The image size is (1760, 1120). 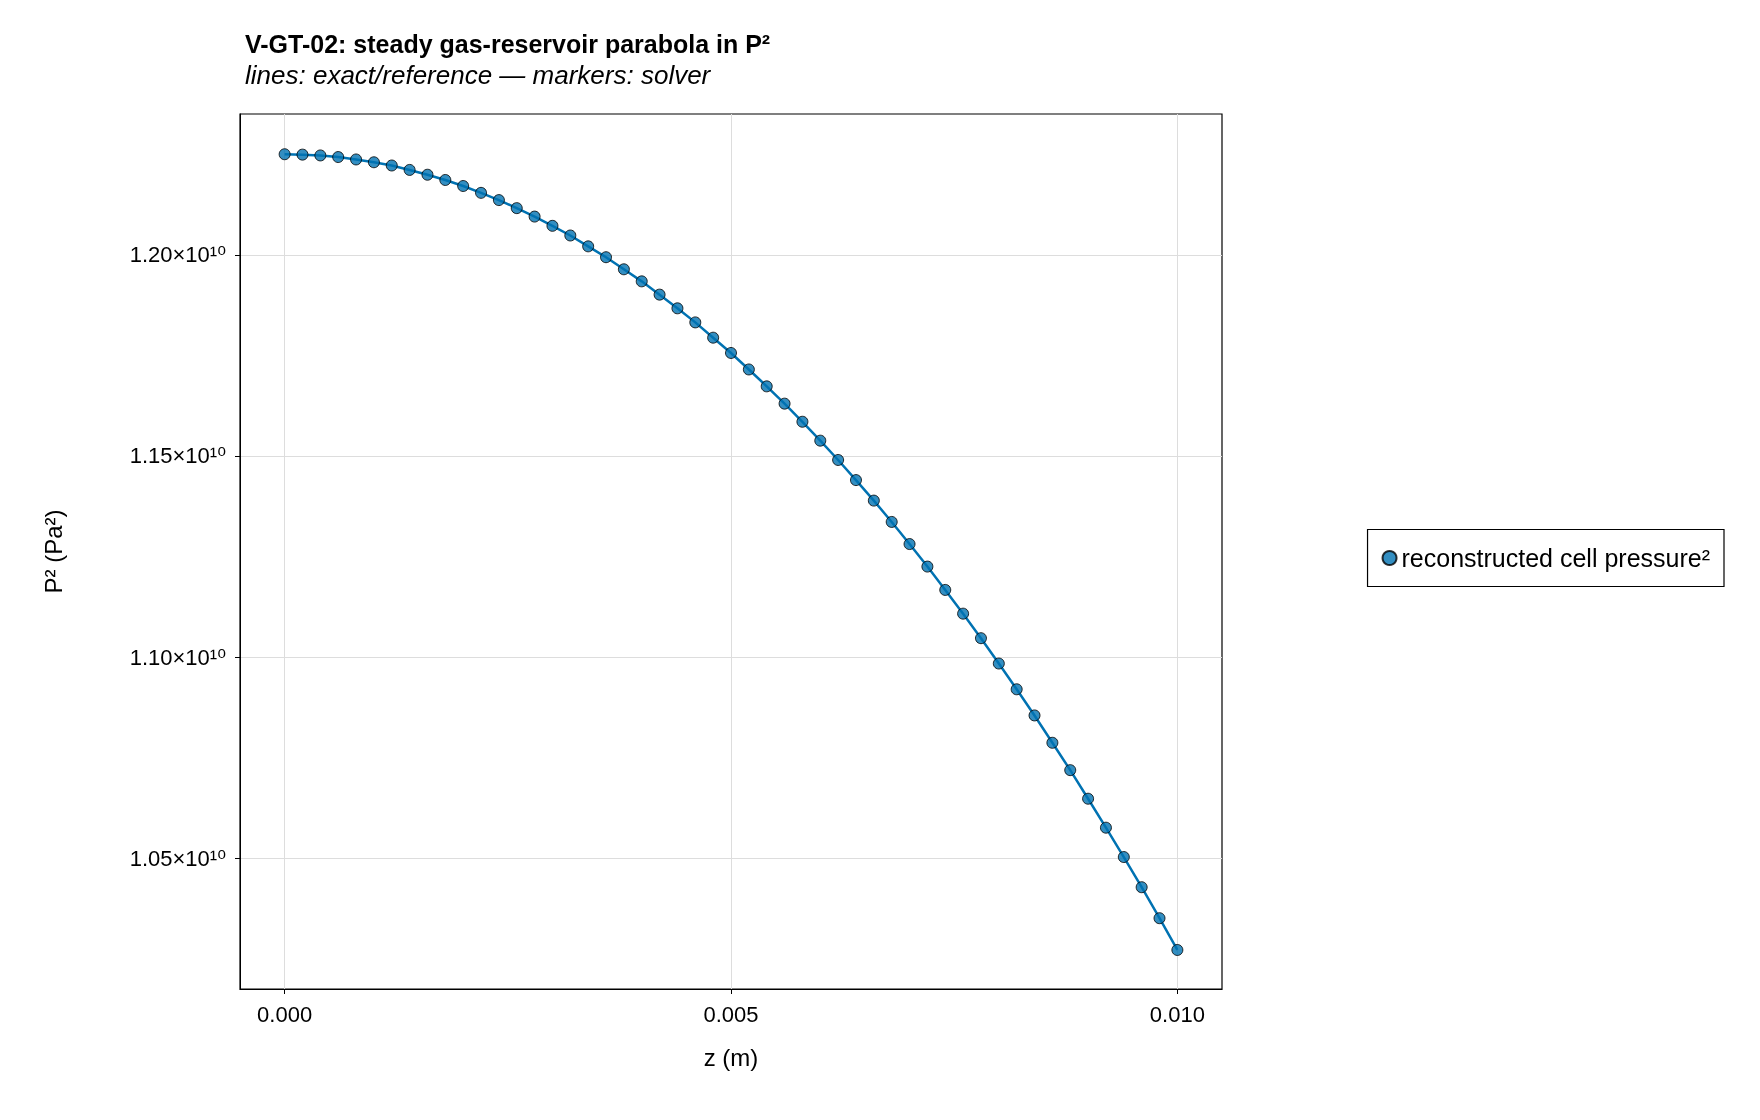 What do you see at coordinates (731, 1014) in the screenshot?
I see `x-tick-label: 0.005` at bounding box center [731, 1014].